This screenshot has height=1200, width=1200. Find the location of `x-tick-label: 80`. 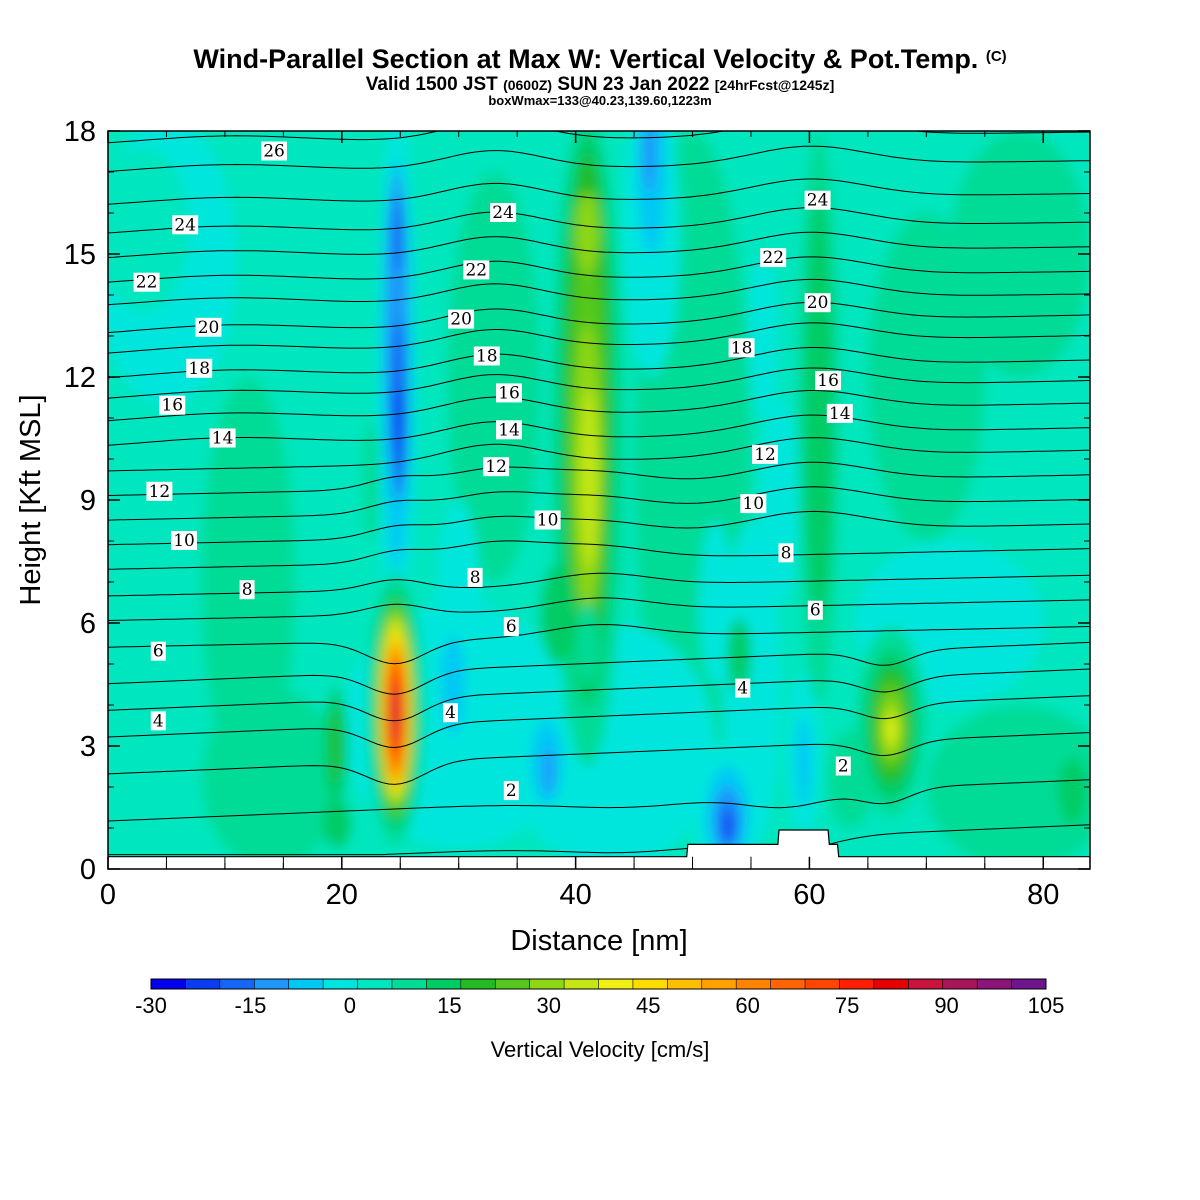

x-tick-label: 80 is located at coordinates (1043, 895).